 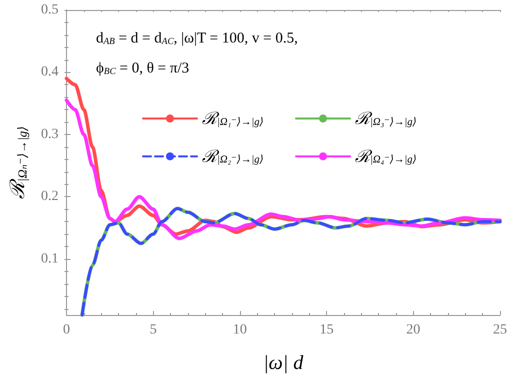 I want to click on x-tick-label: 15, so click(x=327, y=330).